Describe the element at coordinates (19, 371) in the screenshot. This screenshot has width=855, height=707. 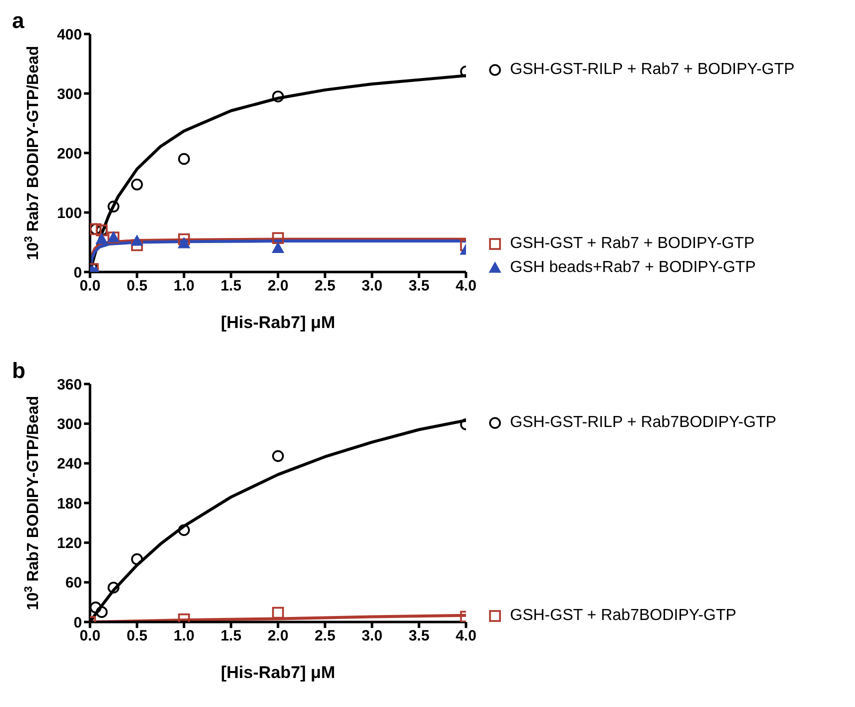
I see `chart-title: b` at that location.